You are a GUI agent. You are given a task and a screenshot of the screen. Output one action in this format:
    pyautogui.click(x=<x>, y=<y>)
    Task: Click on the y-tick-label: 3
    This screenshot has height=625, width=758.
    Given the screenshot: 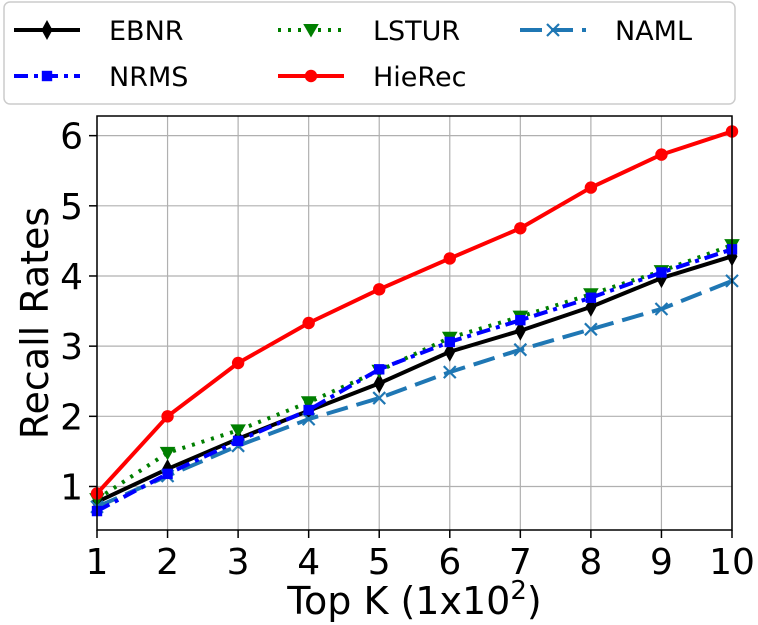 What is the action you would take?
    pyautogui.click(x=71, y=347)
    